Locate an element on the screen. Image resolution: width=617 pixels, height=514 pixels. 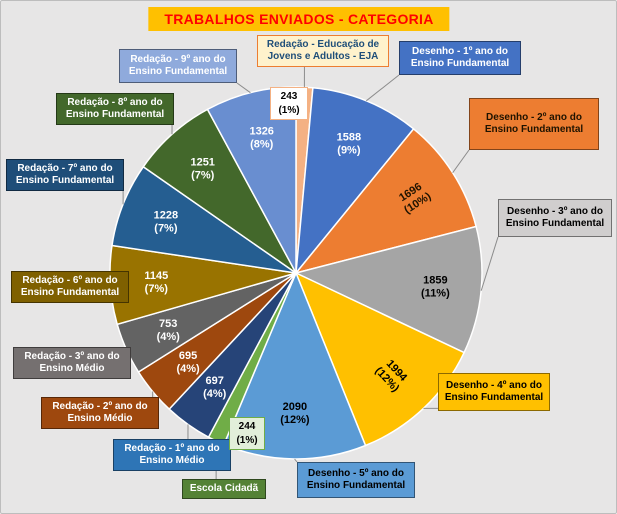
slice-value-label-11: 1228 (7%) is located at coordinates (166, 221).